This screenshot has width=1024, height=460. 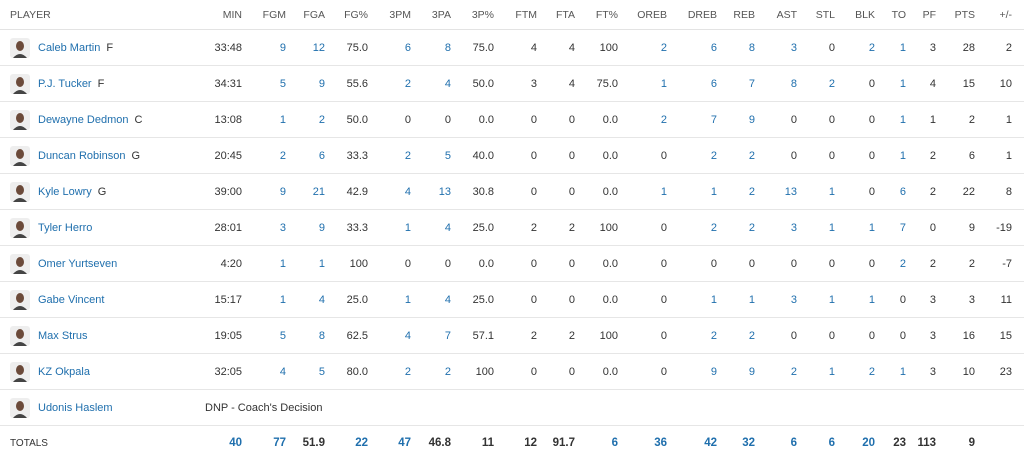 What do you see at coordinates (346, 372) in the screenshot?
I see `stat-cell: 80.0` at bounding box center [346, 372].